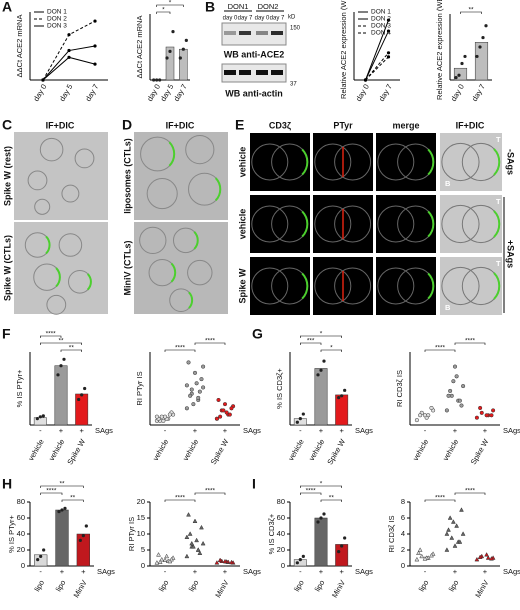 This screenshot has width=520, height=610. I want to click on column-header: CD3ζ, so click(280, 125).